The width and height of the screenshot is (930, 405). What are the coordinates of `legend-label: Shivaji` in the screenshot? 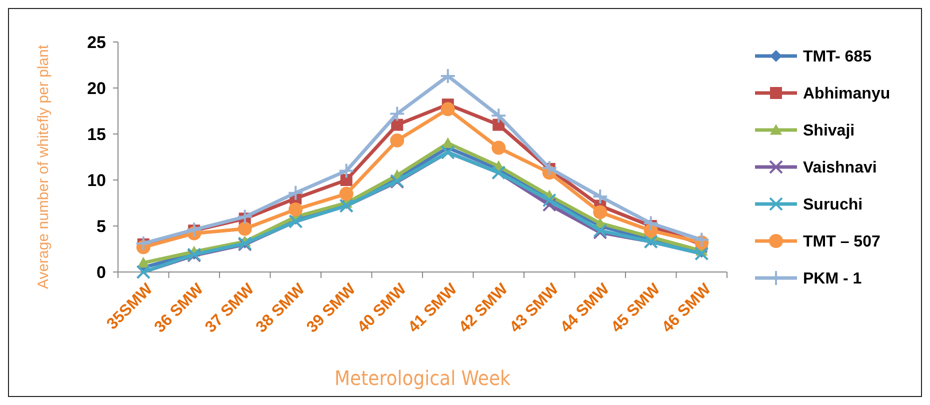 It's located at (829, 131).